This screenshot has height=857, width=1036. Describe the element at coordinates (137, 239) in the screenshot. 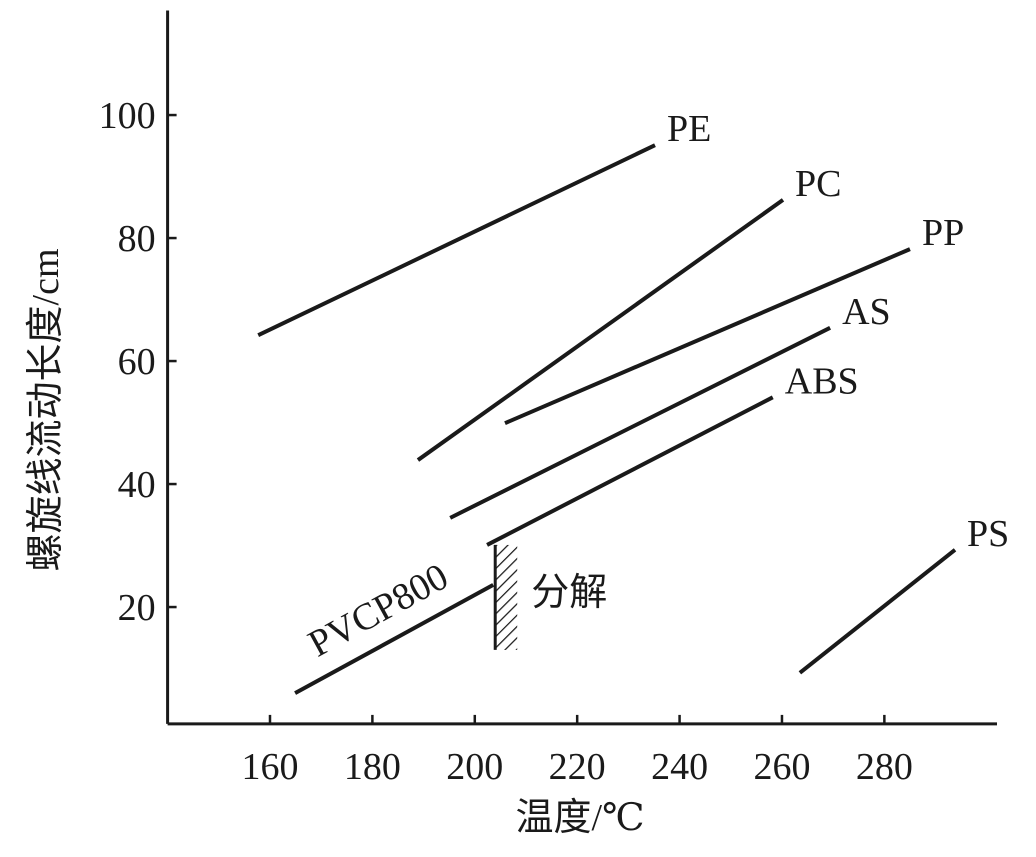

I see `y-tick-label: 80` at that location.